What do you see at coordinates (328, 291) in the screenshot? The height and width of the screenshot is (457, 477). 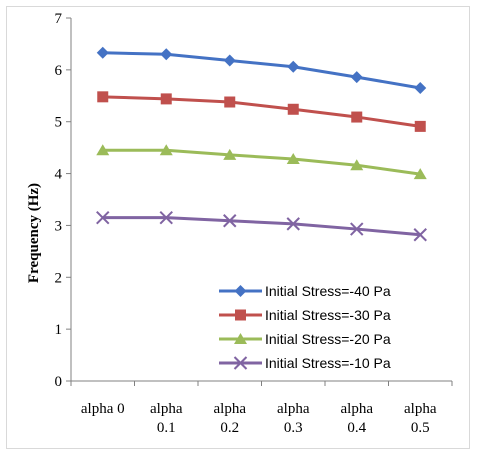 I see `legend-label: Initial Stress=-40 Pa` at bounding box center [328, 291].